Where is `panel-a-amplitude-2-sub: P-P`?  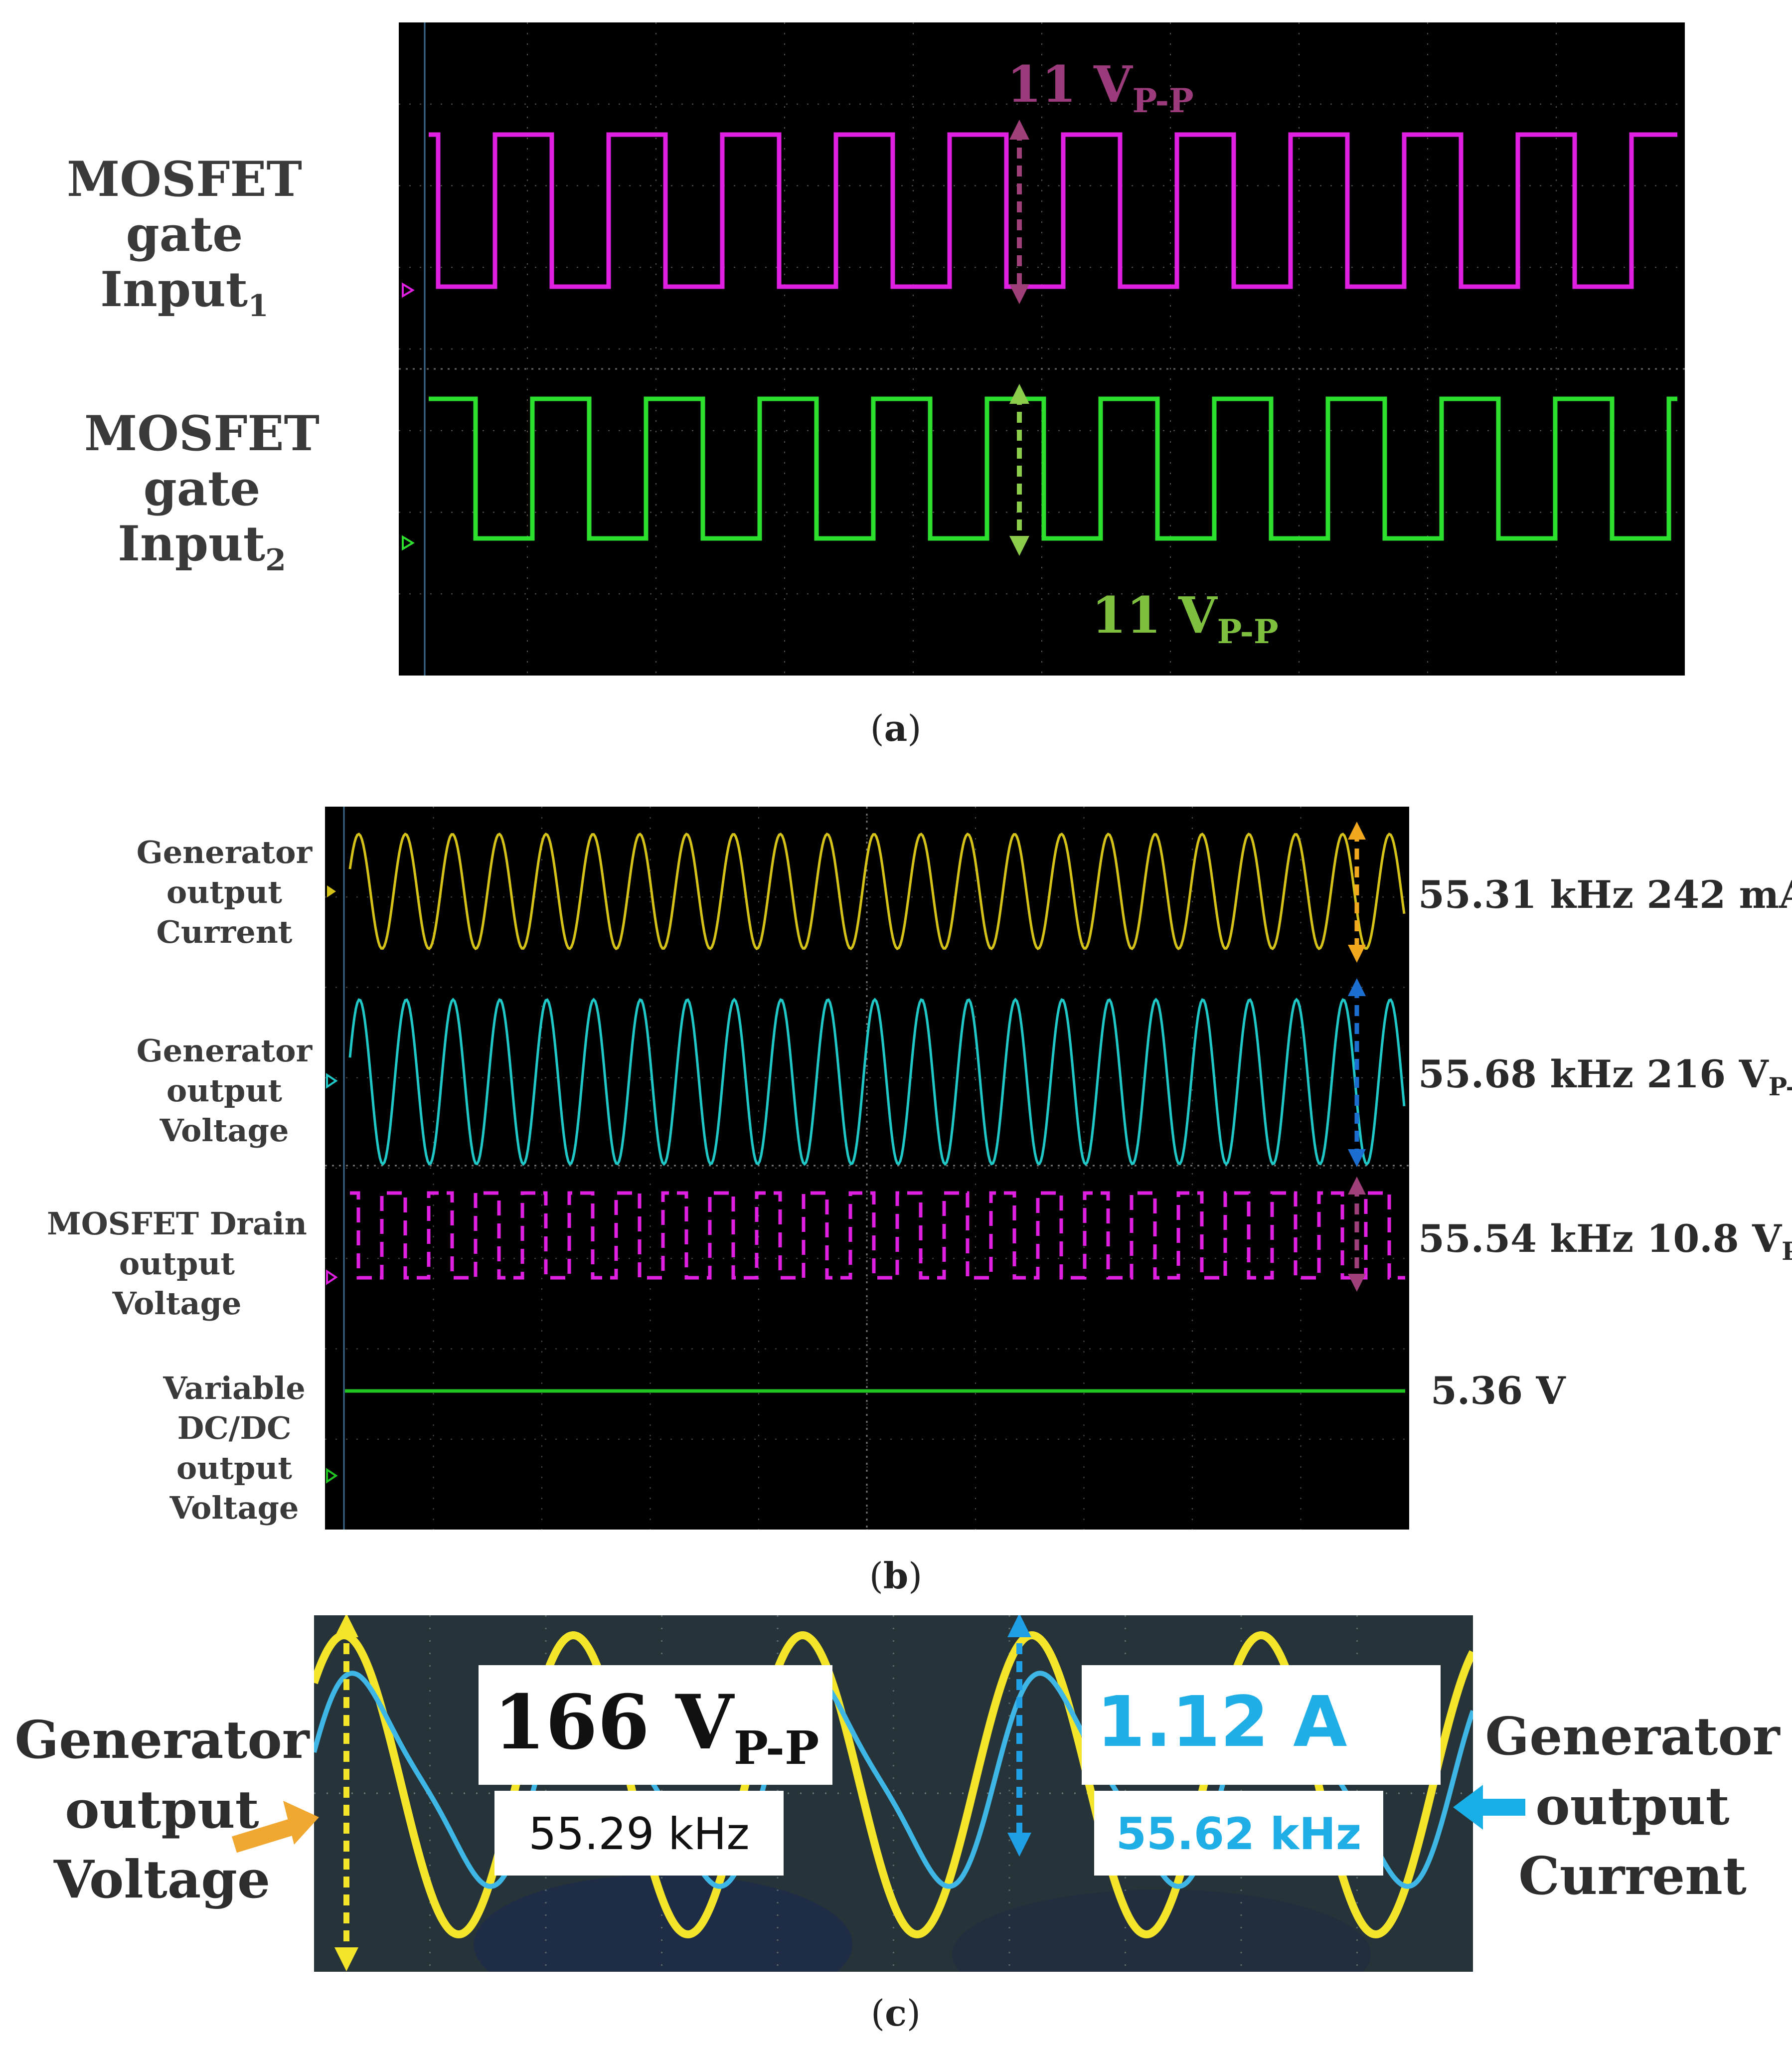
panel-a-amplitude-2-sub: P-P is located at coordinates (1248, 631).